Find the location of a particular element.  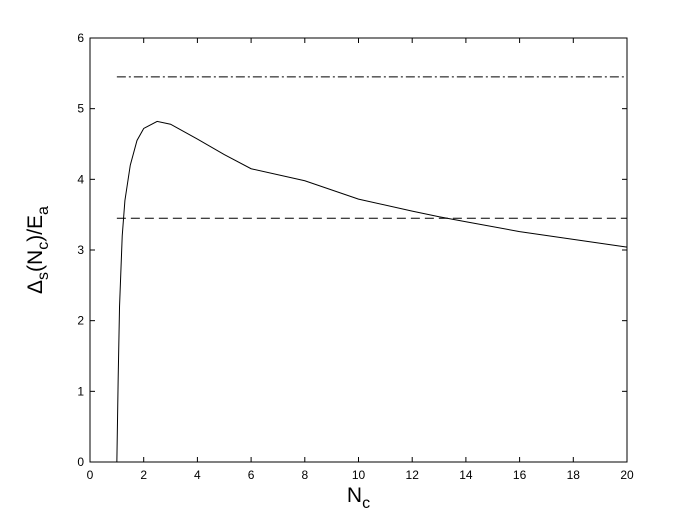

y-axis-label-part: s is located at coordinates (43, 276).